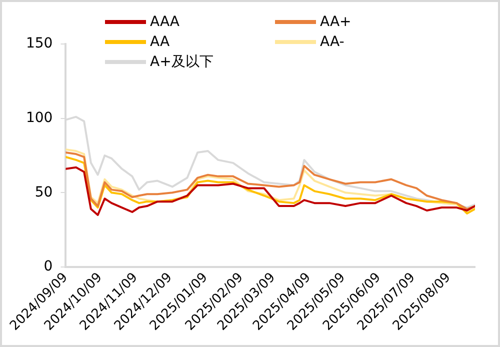 The width and height of the screenshot is (500, 347). Describe the element at coordinates (165, 22) in the screenshot. I see `legend-label: AAA` at that location.